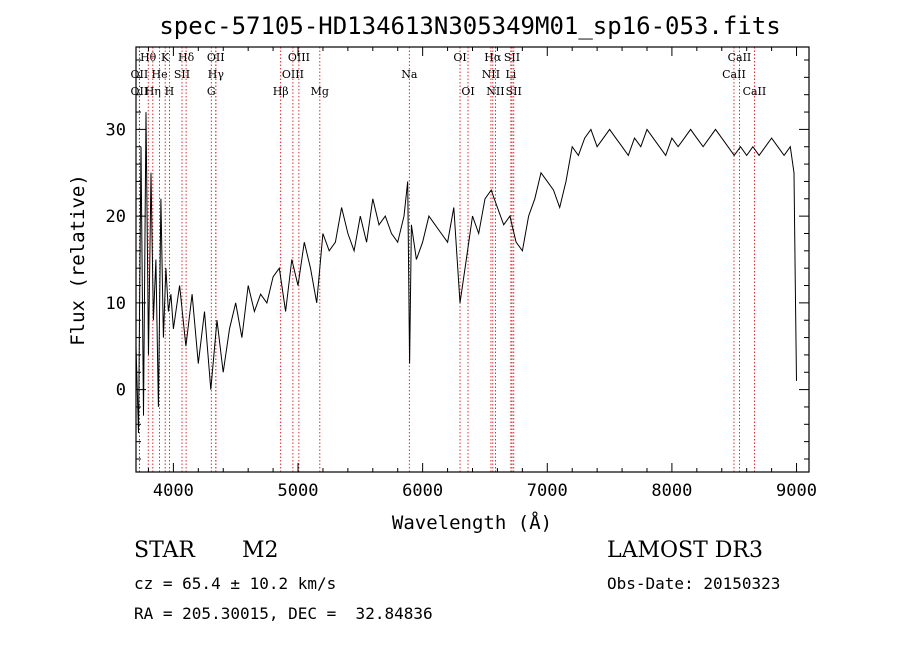  What do you see at coordinates (796, 491) in the screenshot?
I see `x-tick-label-5: 9000` at bounding box center [796, 491].